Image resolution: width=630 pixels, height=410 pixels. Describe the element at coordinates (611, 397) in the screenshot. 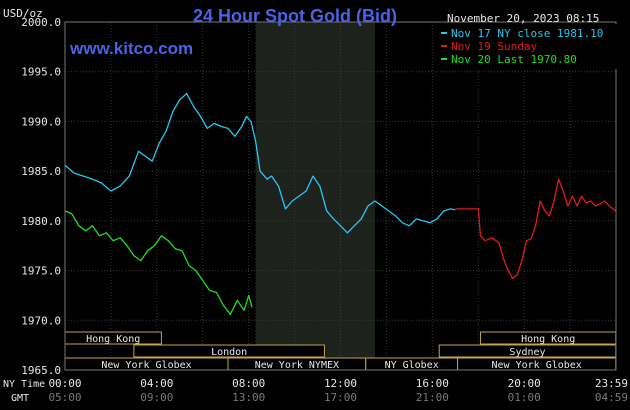

I see `x-tick-label-gmt: 04:59` at that location.